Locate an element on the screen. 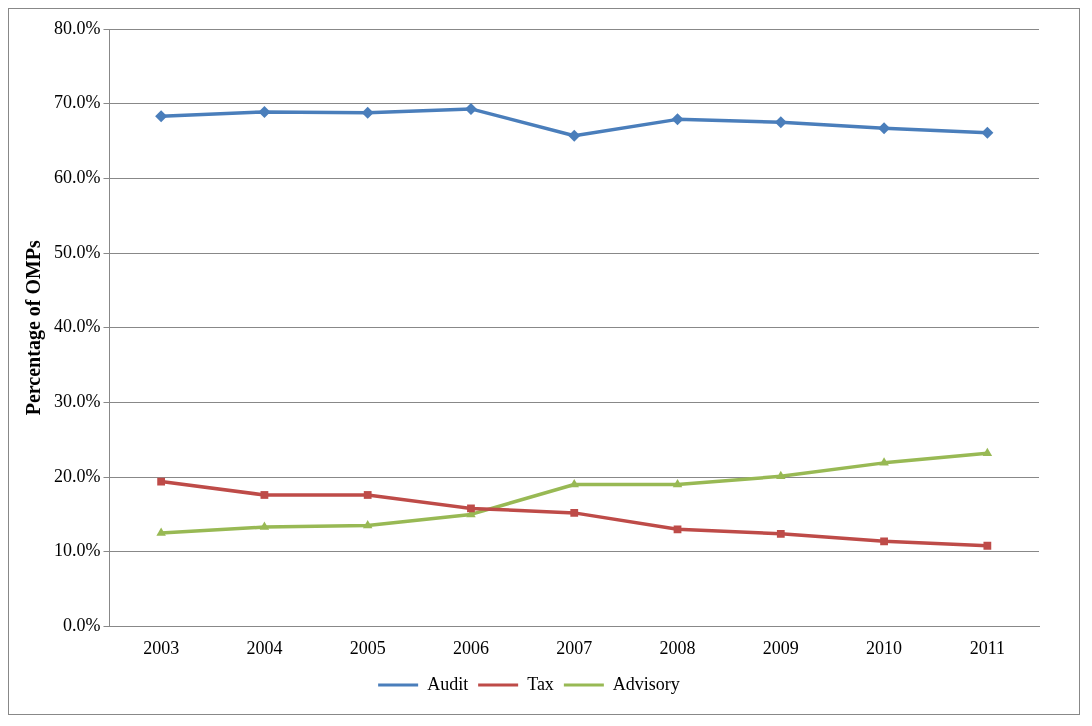 Image resolution: width=1092 pixels, height=726 pixels. legend-label: Advisory is located at coordinates (646, 683).